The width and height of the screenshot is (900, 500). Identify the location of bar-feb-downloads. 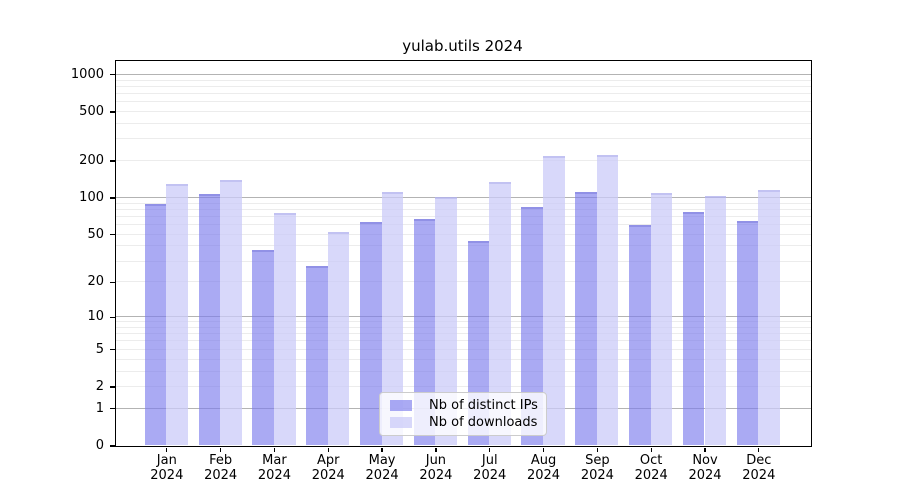
(231, 312).